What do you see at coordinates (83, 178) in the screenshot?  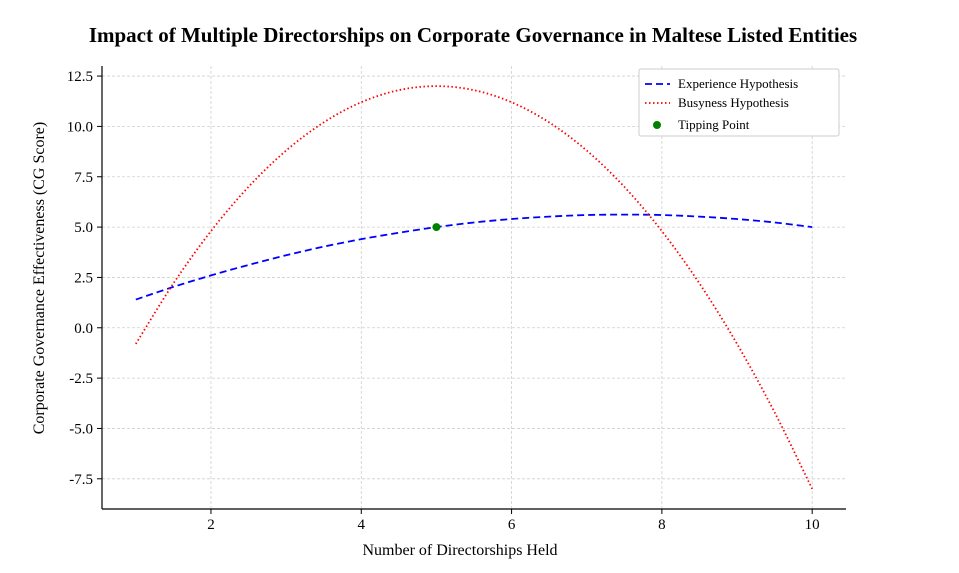 I see `y-tick-label: 7.5` at bounding box center [83, 178].